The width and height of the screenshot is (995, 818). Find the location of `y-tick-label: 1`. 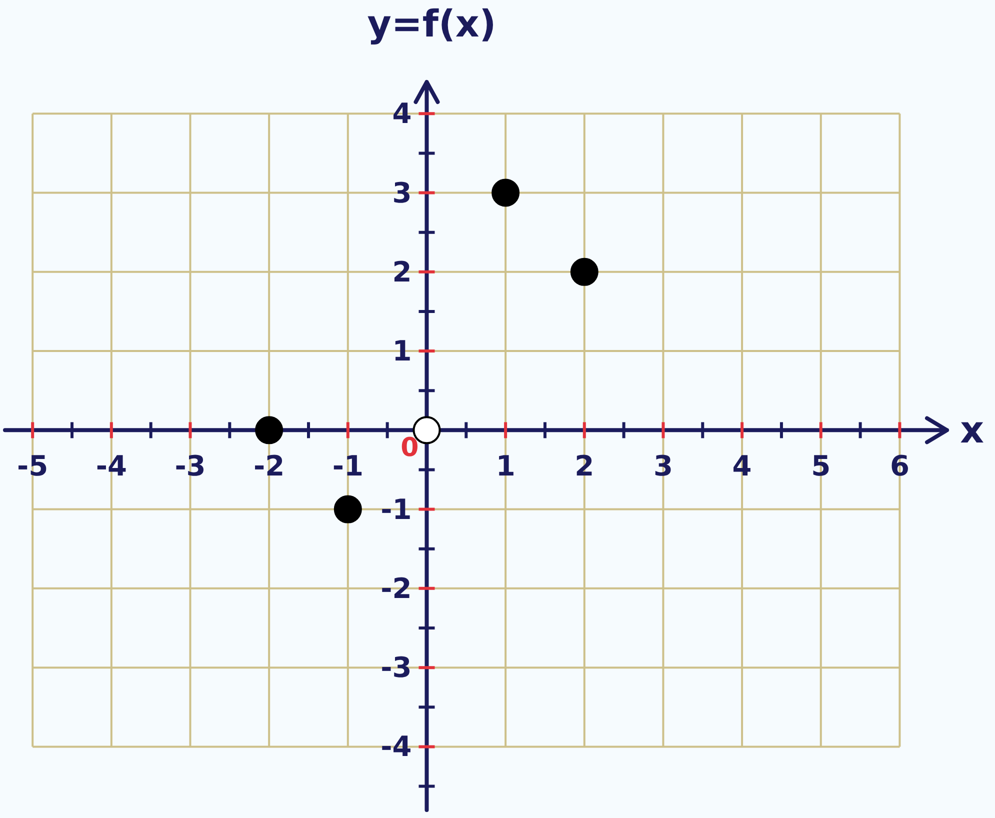

y-tick-label: 1 is located at coordinates (402, 351).